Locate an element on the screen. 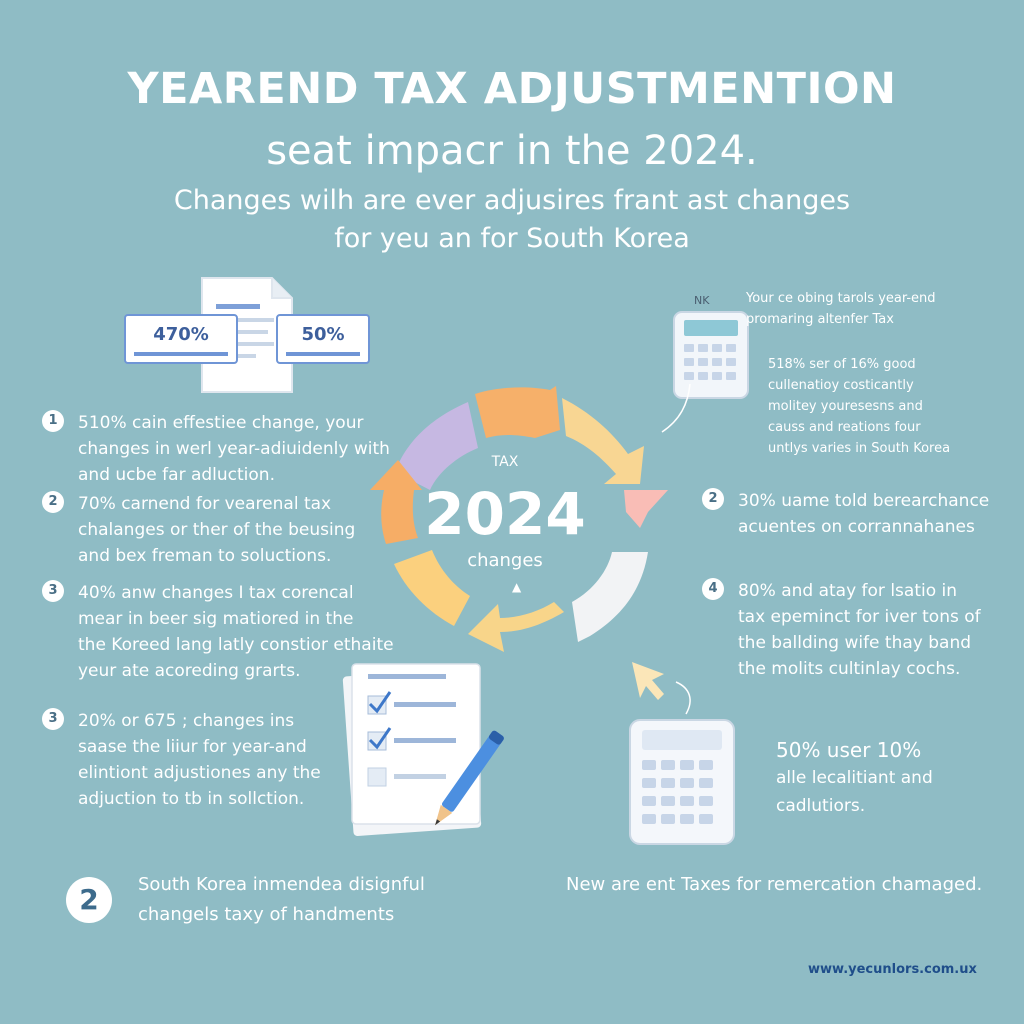 The height and width of the screenshot is (1024, 1024). item-line: 20% or 675 ; changes ins is located at coordinates (186, 721).